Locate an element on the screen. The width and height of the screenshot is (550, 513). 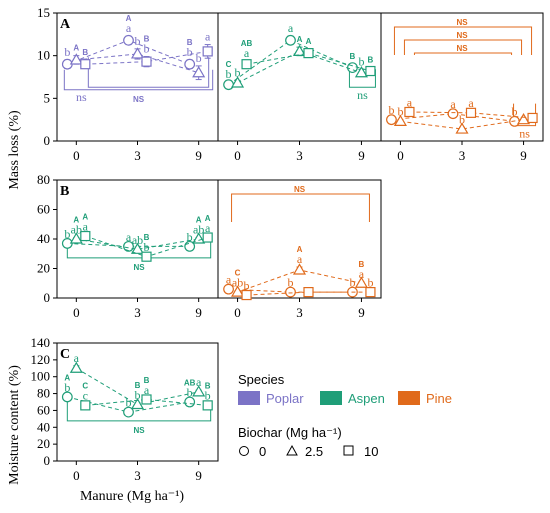
series-biochar-10: aAB AB is located at coordinates (308, 57).